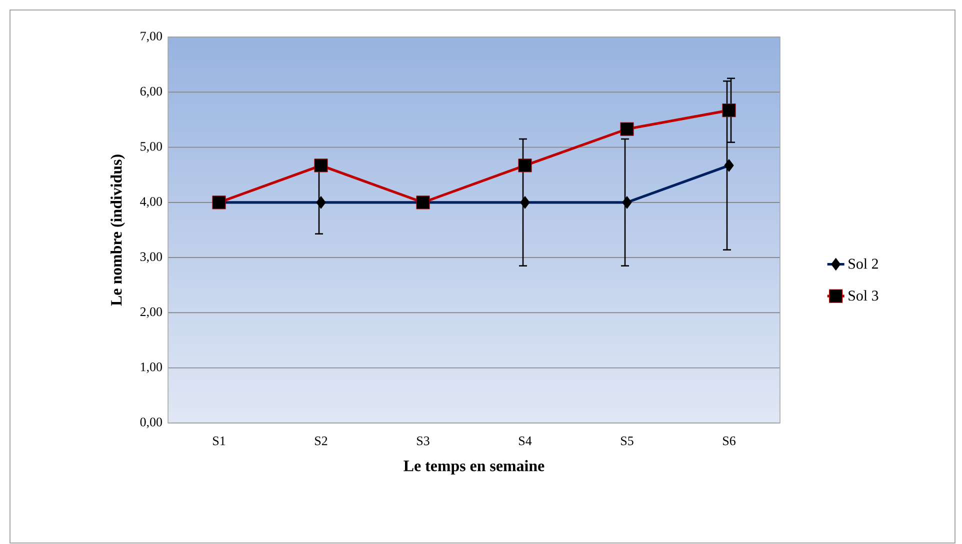 This screenshot has width=962, height=544. What do you see at coordinates (151, 368) in the screenshot?
I see `y-tick-label: 1,00` at bounding box center [151, 368].